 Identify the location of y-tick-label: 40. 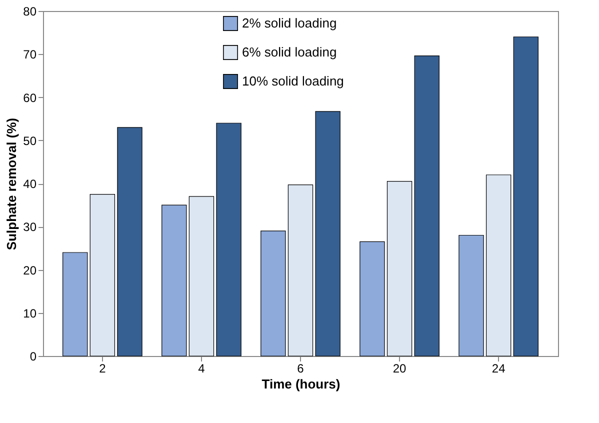
(30, 184).